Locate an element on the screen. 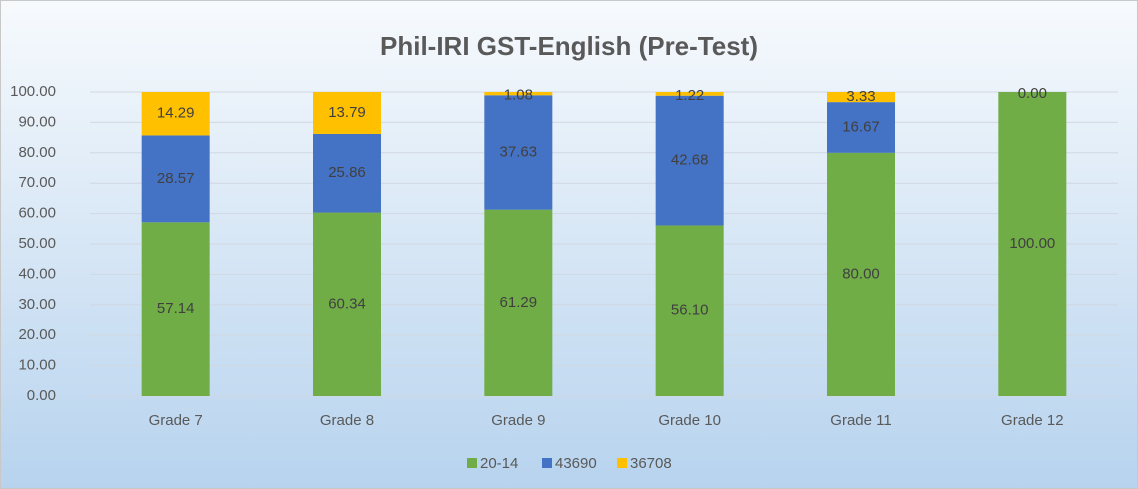 The height and width of the screenshot is (489, 1138). data-label: 80.00 is located at coordinates (861, 273).